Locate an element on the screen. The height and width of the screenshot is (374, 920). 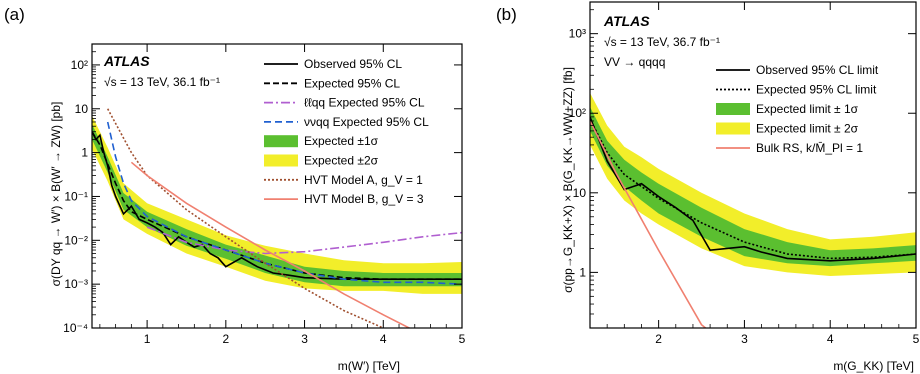
panel-a-x-axis-label: m(W′) [TeV] is located at coordinates (369, 366).